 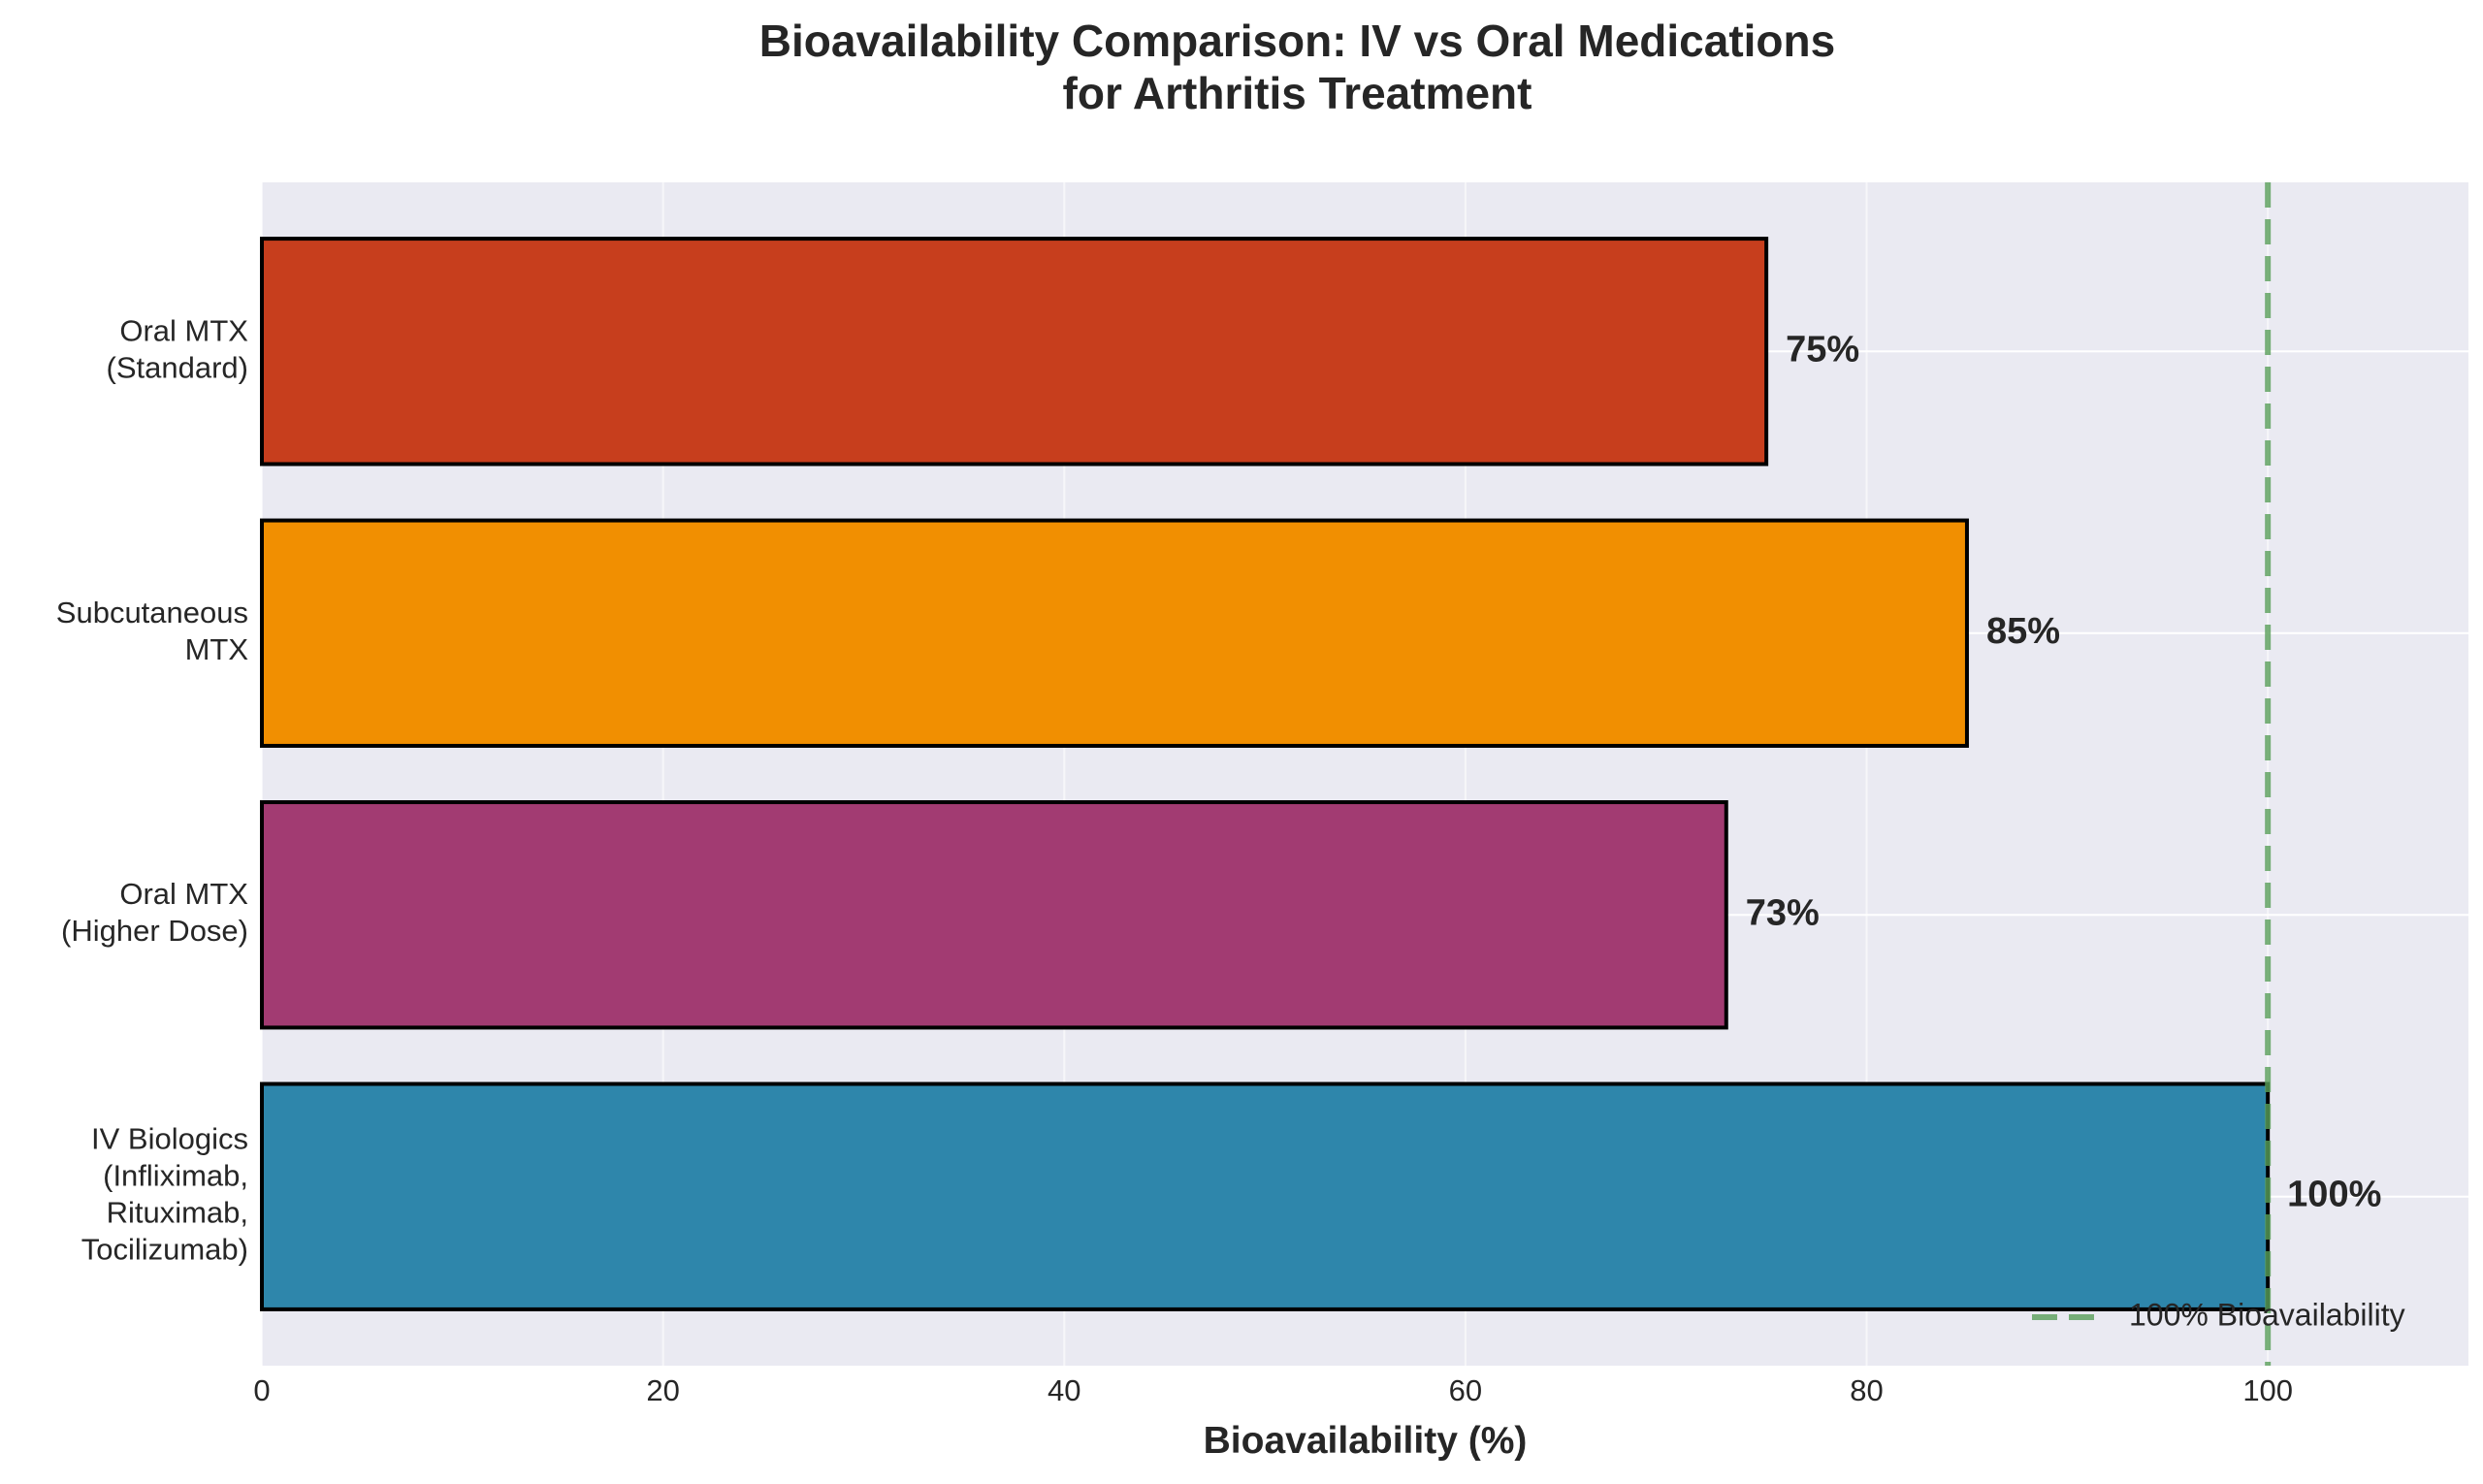 What do you see at coordinates (1366, 1441) in the screenshot?
I see `x-axis-label: Bioavailability (%)` at bounding box center [1366, 1441].